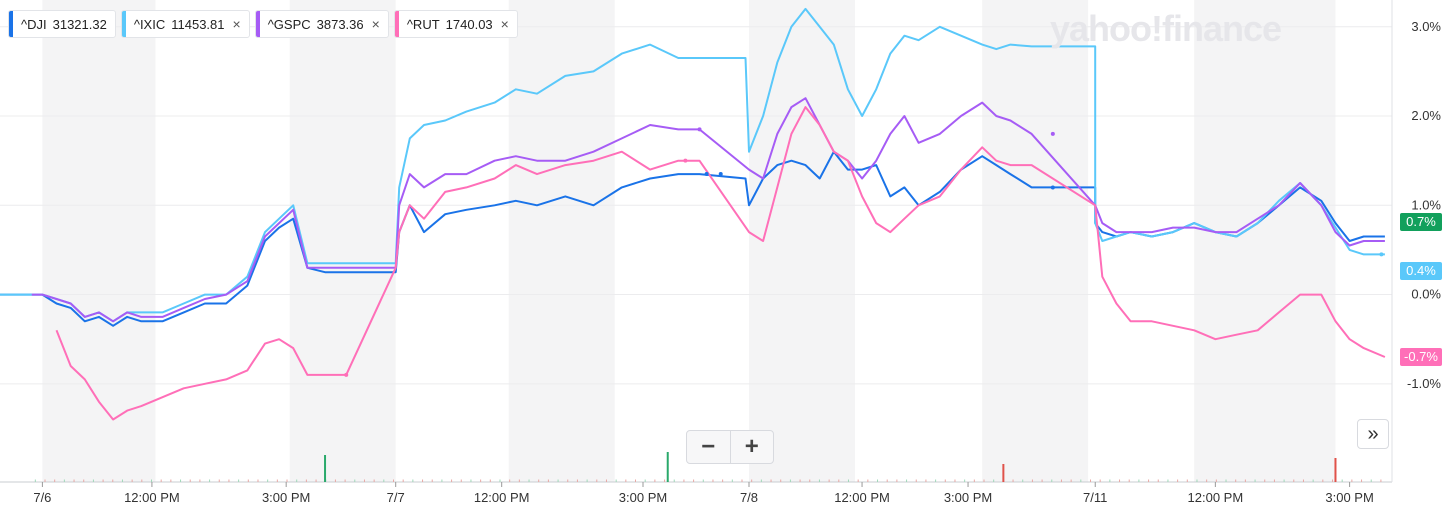 The image size is (1456, 515). What do you see at coordinates (79, 24) in the screenshot?
I see `legend-value: 31321.32` at bounding box center [79, 24].